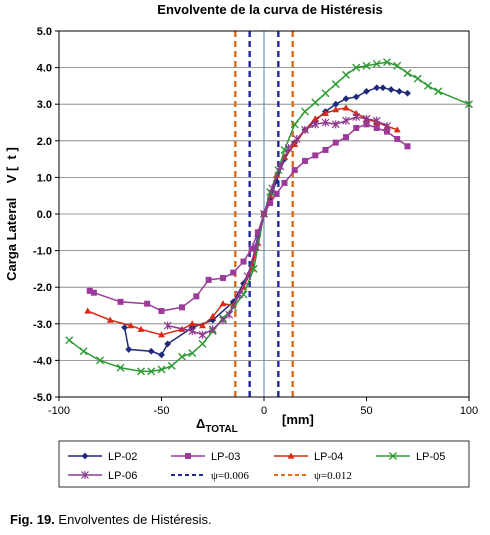  I want to click on y-tick-label: -2.0, so click(42, 288).